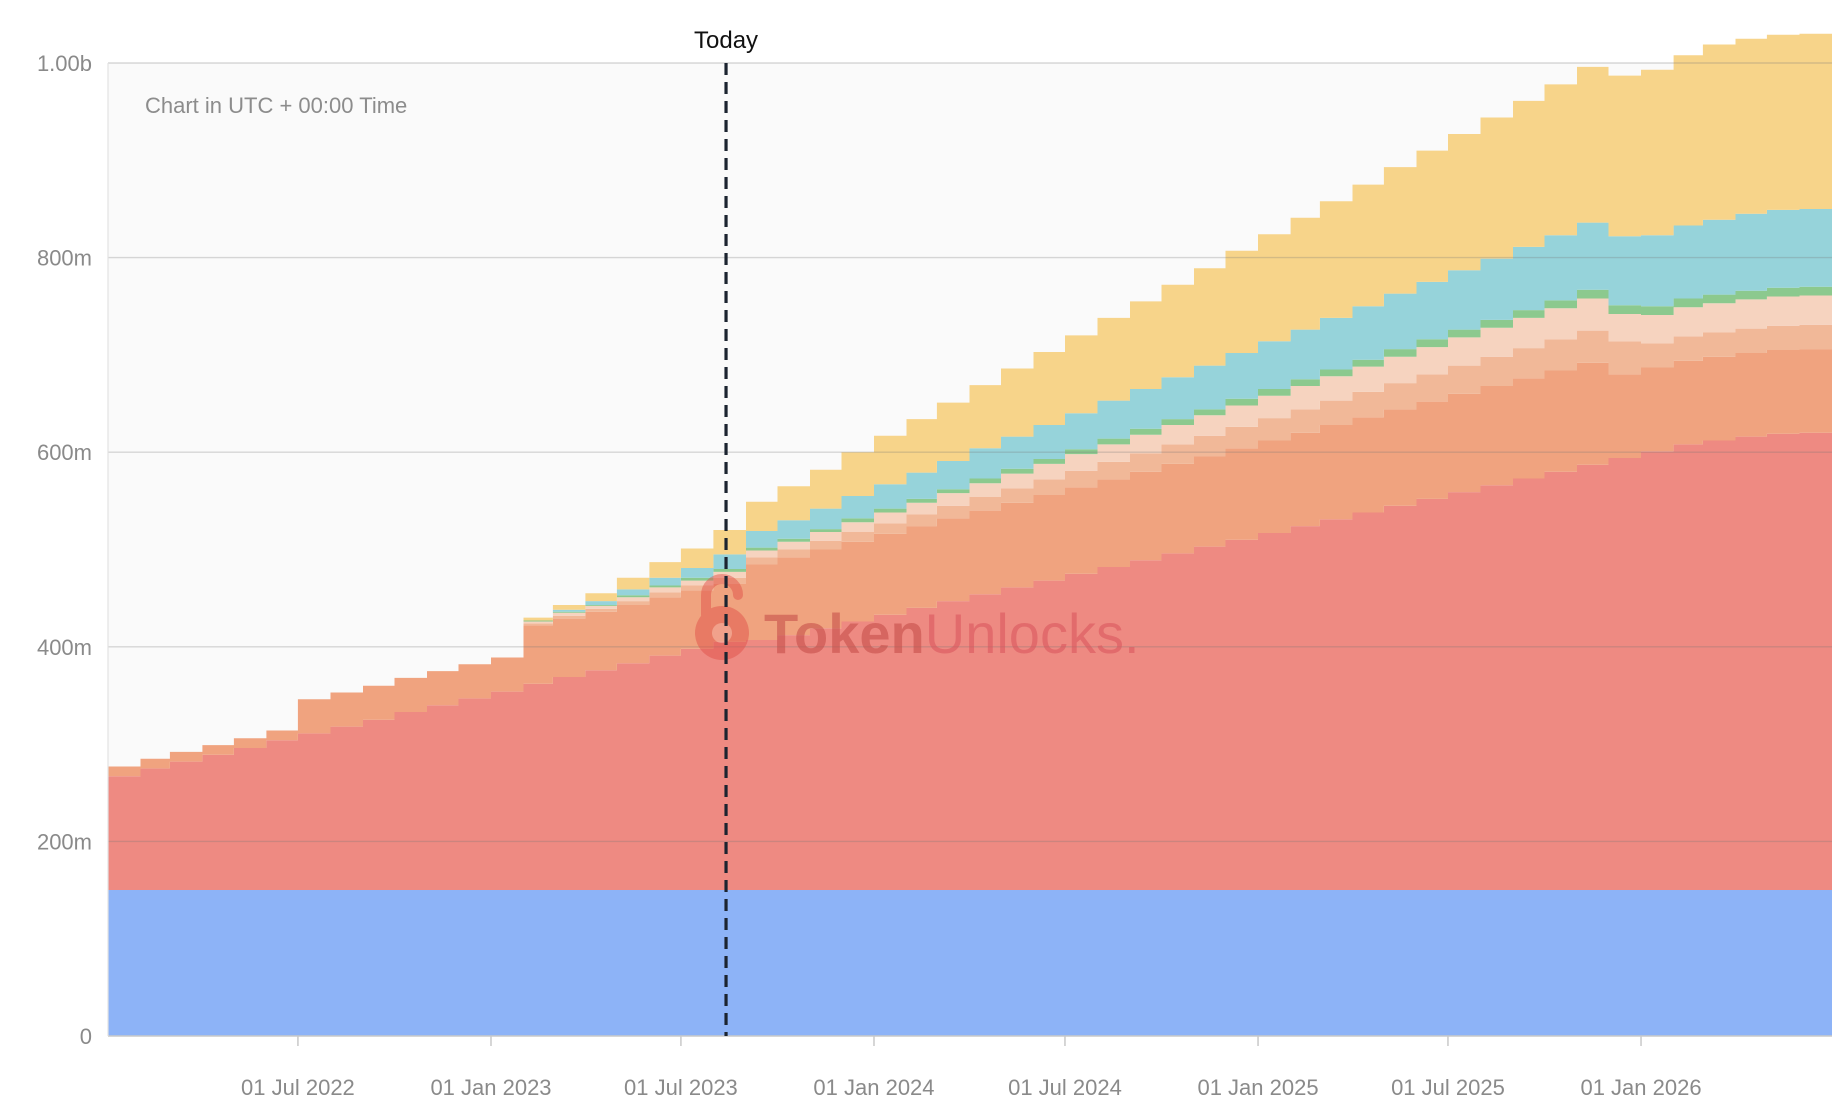  Describe the element at coordinates (64, 258) in the screenshot. I see `y-tick-label: 800m` at that location.